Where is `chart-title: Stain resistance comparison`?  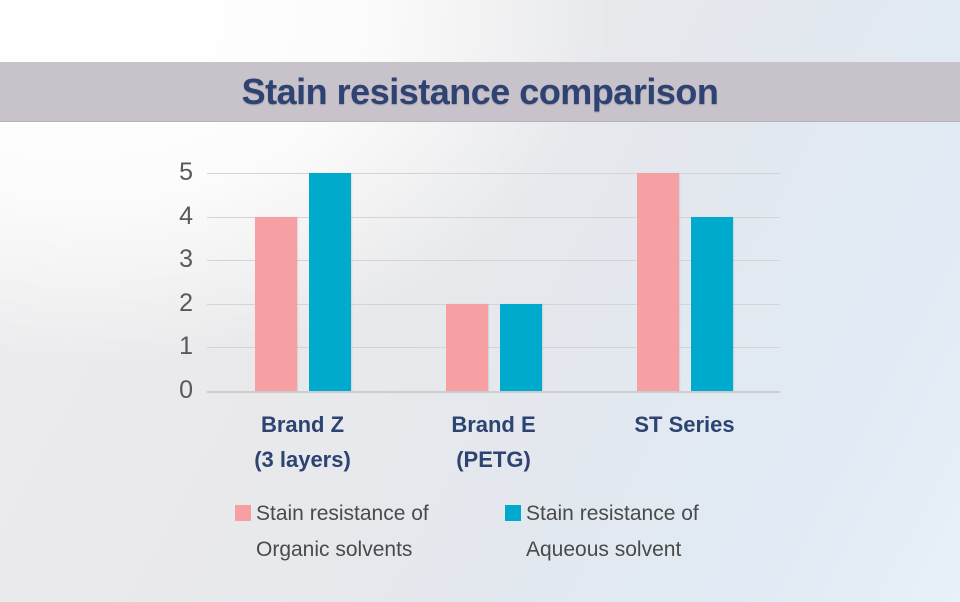
chart-title: Stain resistance comparison is located at coordinates (480, 91).